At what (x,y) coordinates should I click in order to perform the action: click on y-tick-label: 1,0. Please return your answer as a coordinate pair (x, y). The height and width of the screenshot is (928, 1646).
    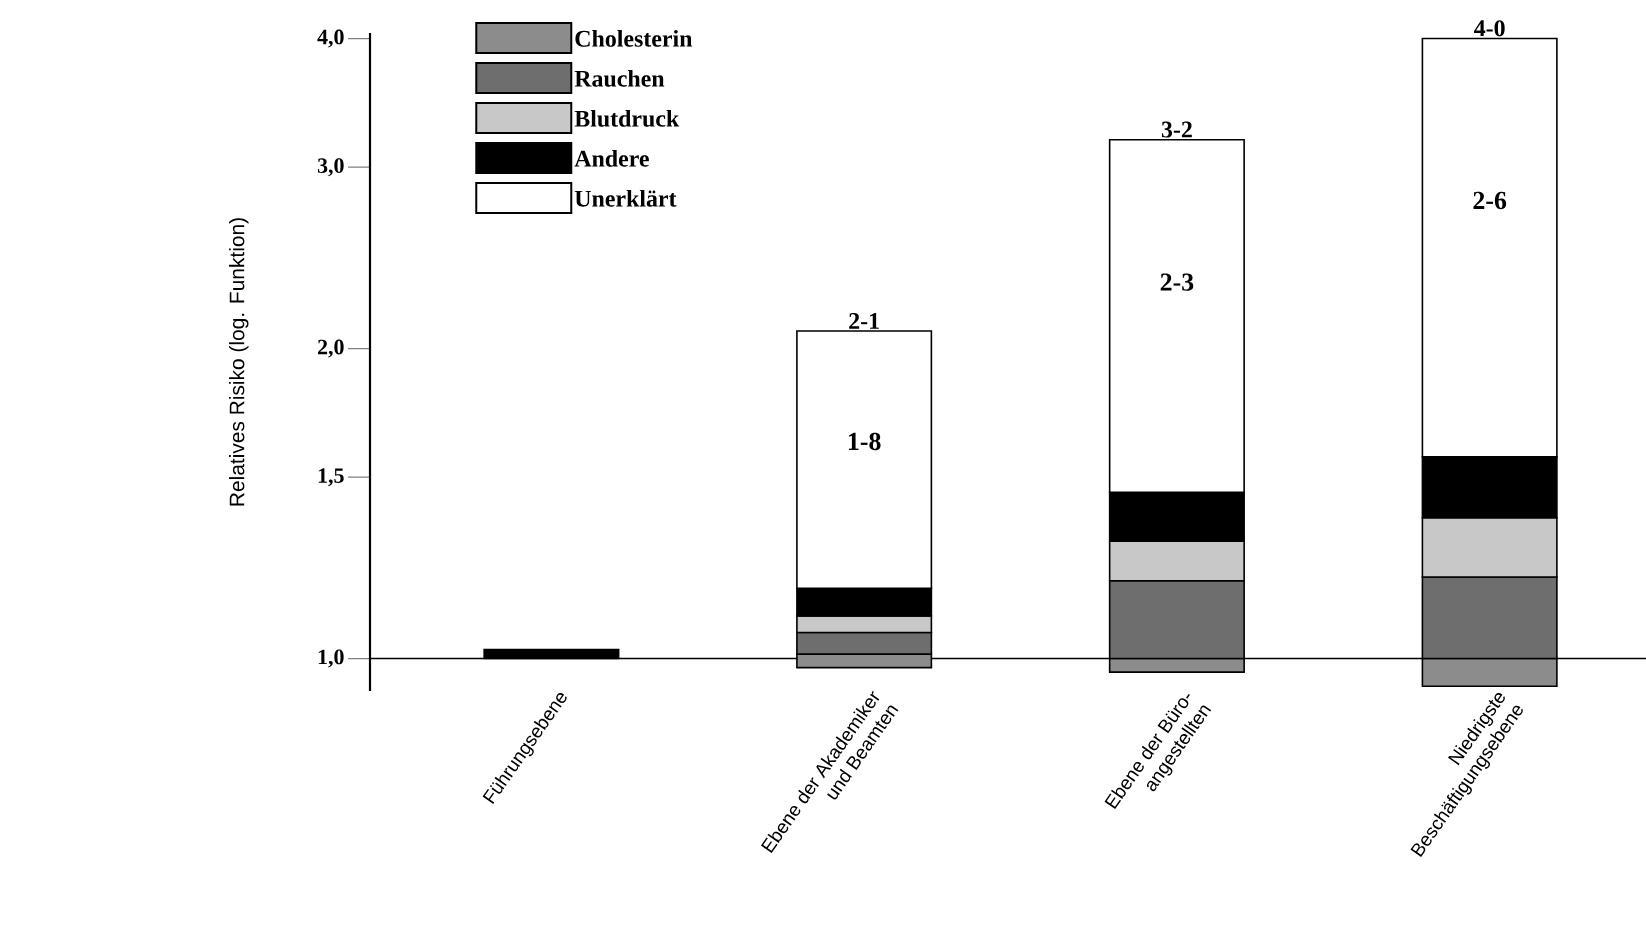
    Looking at the image, I should click on (331, 658).